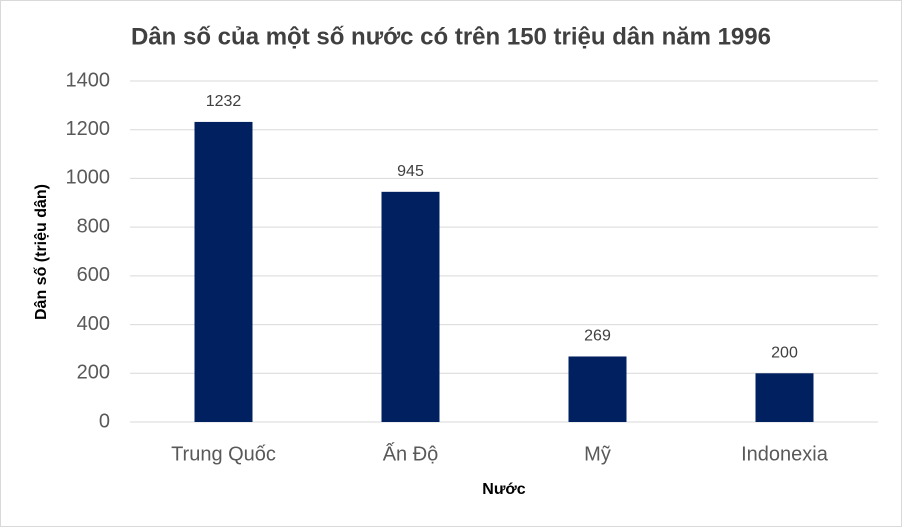  What do you see at coordinates (104, 421) in the screenshot?
I see `y-tick-label: 0` at bounding box center [104, 421].